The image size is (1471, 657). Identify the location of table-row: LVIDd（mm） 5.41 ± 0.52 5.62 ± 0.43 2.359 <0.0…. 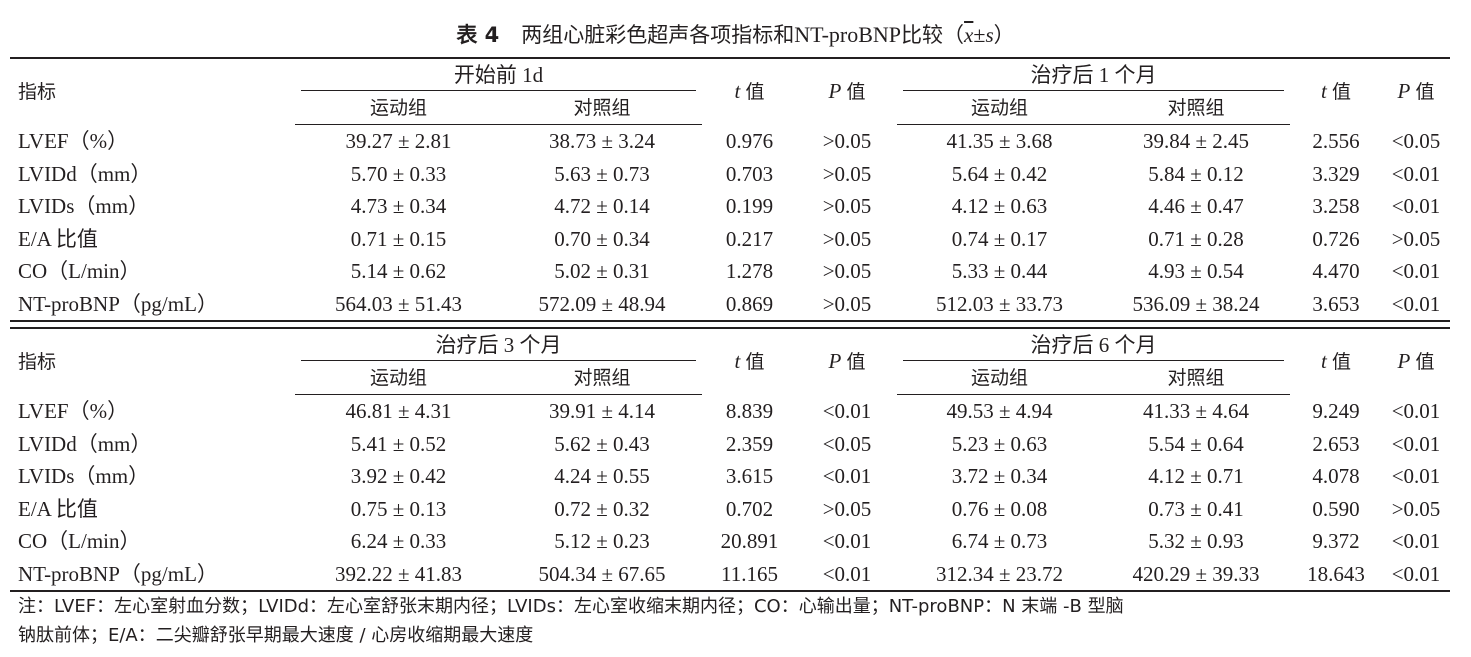
(730, 444).